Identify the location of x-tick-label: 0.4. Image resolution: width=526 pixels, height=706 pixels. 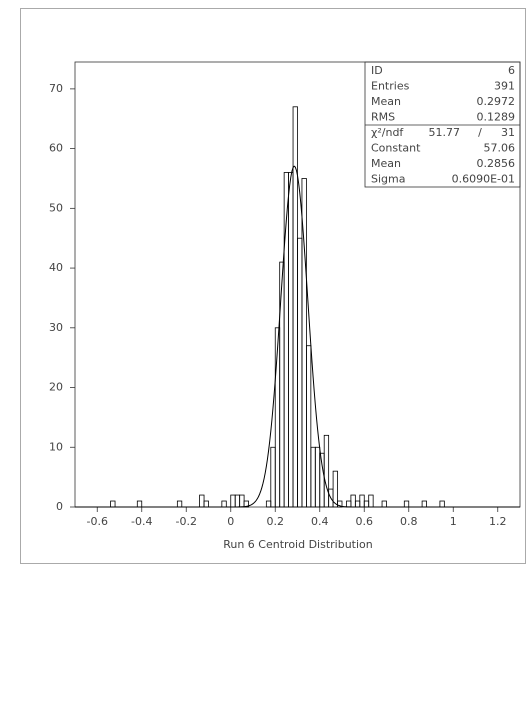
(320, 521).